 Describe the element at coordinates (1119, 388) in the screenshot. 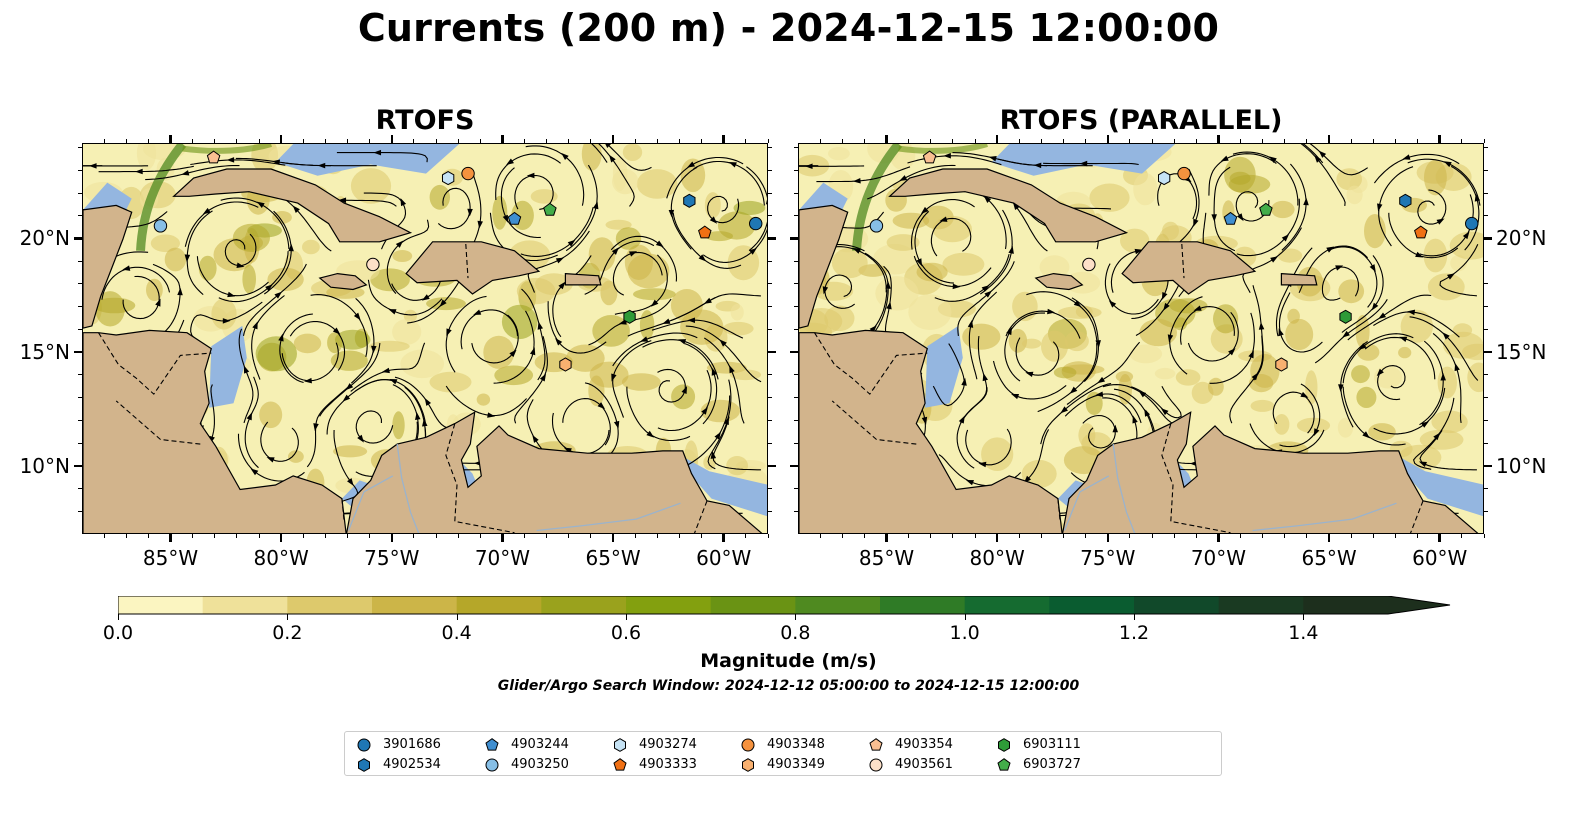

I see `country-borders` at that location.